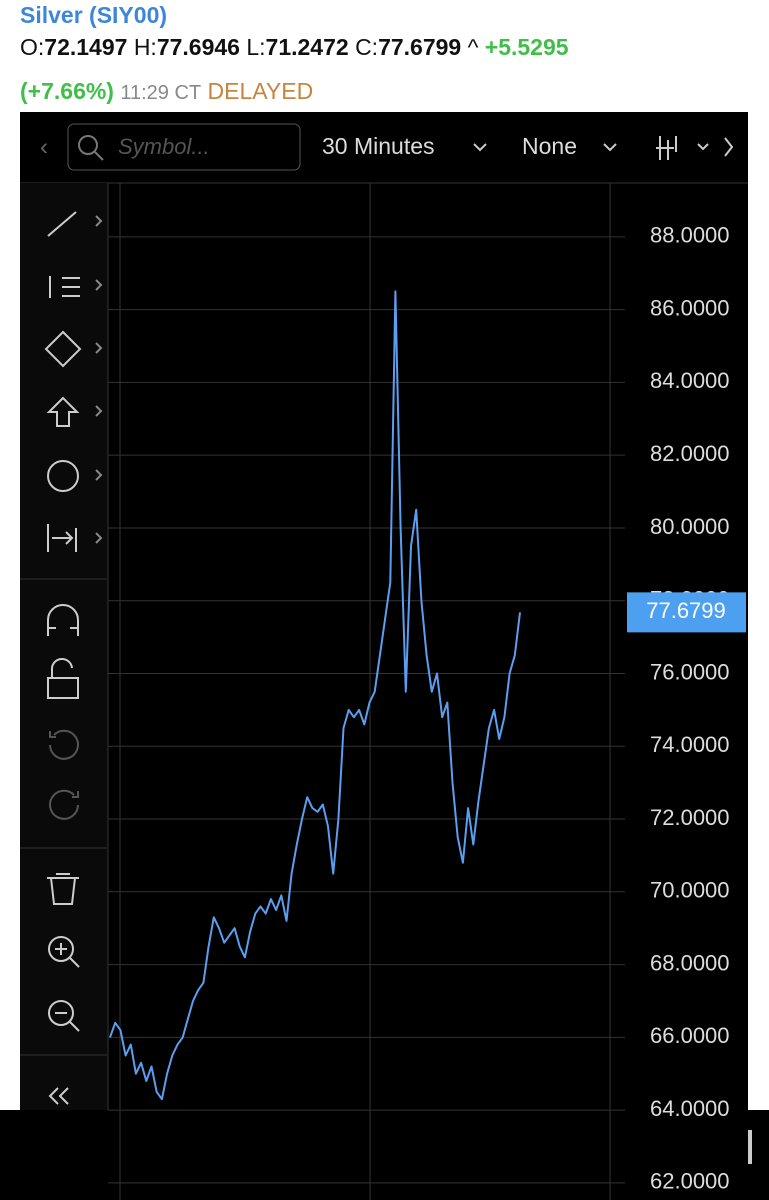 The image size is (769, 1200). What do you see at coordinates (63, 678) in the screenshot?
I see `lock-tool` at bounding box center [63, 678].